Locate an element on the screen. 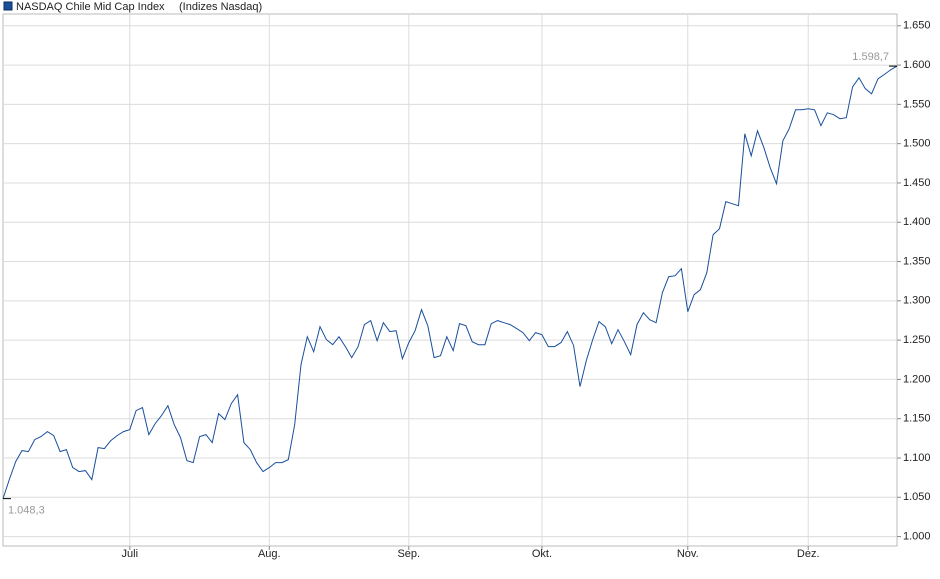 The width and height of the screenshot is (940, 579). x-tick-label: Juli is located at coordinates (130, 554).